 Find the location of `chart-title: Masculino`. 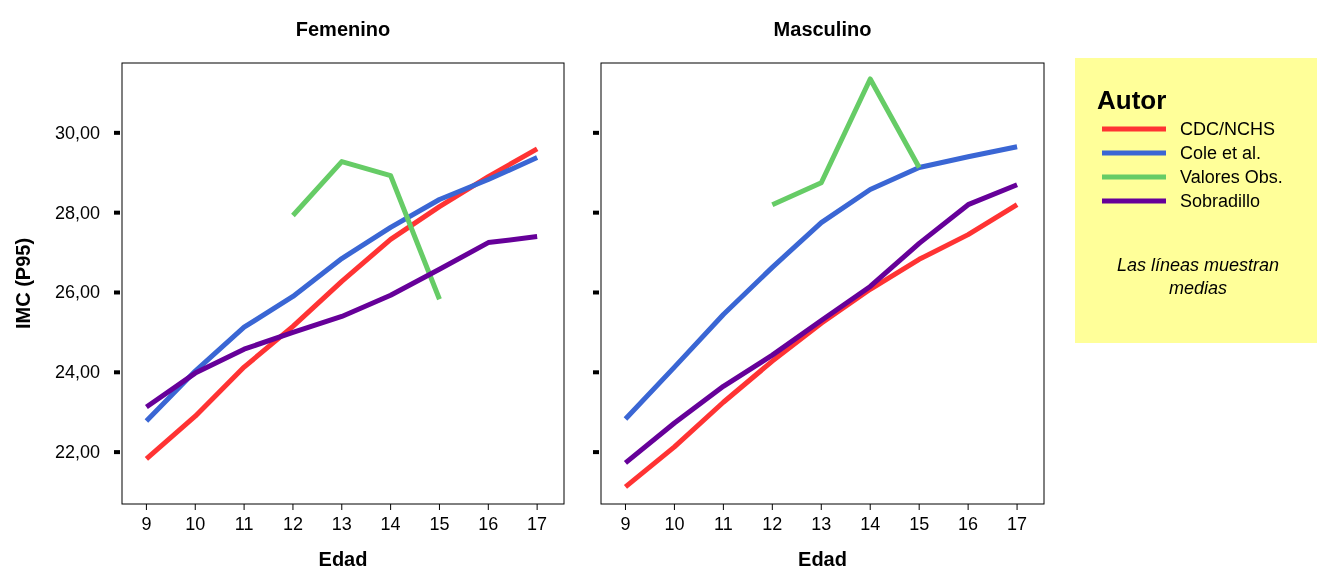

chart-title: Masculino is located at coordinates (822, 29).